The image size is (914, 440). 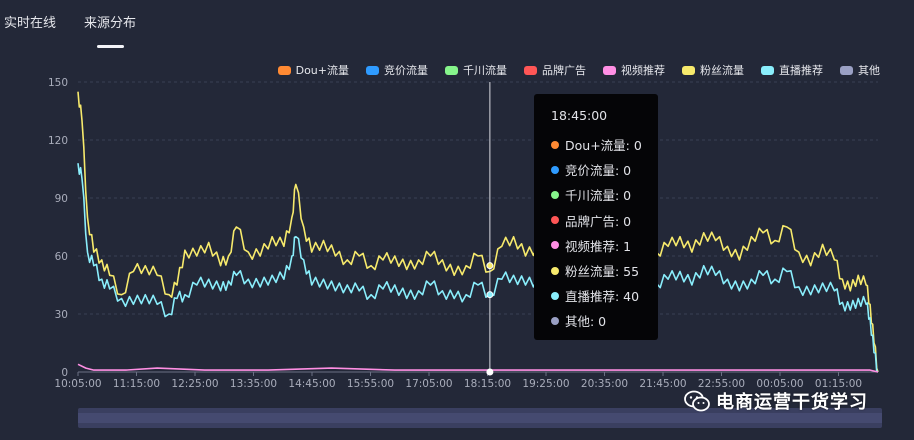 What do you see at coordinates (869, 70) in the screenshot?
I see `legend-label: 其他` at bounding box center [869, 70].